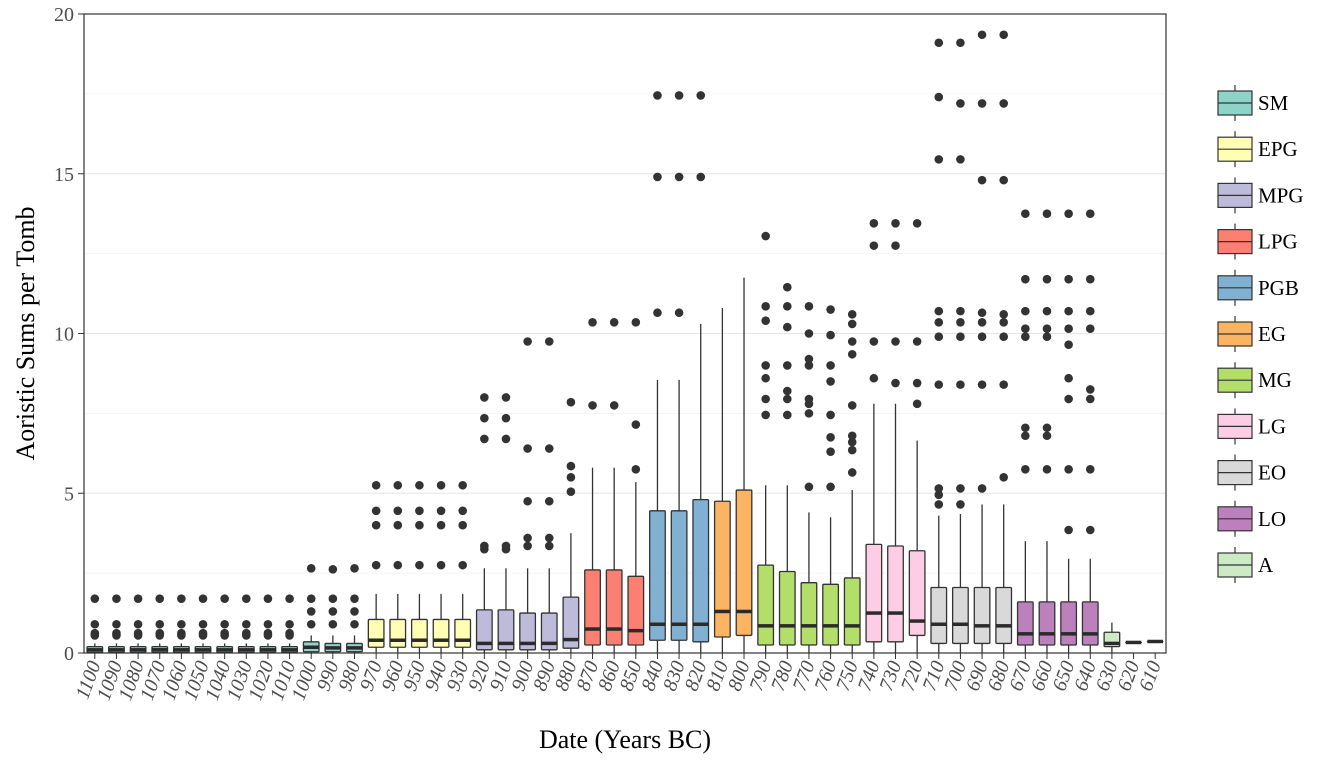 Image resolution: width=1344 pixels, height=768 pixels. What do you see at coordinates (25, 333) in the screenshot?
I see `y-axis-title: Aoristic Sums per Tomb` at bounding box center [25, 333].